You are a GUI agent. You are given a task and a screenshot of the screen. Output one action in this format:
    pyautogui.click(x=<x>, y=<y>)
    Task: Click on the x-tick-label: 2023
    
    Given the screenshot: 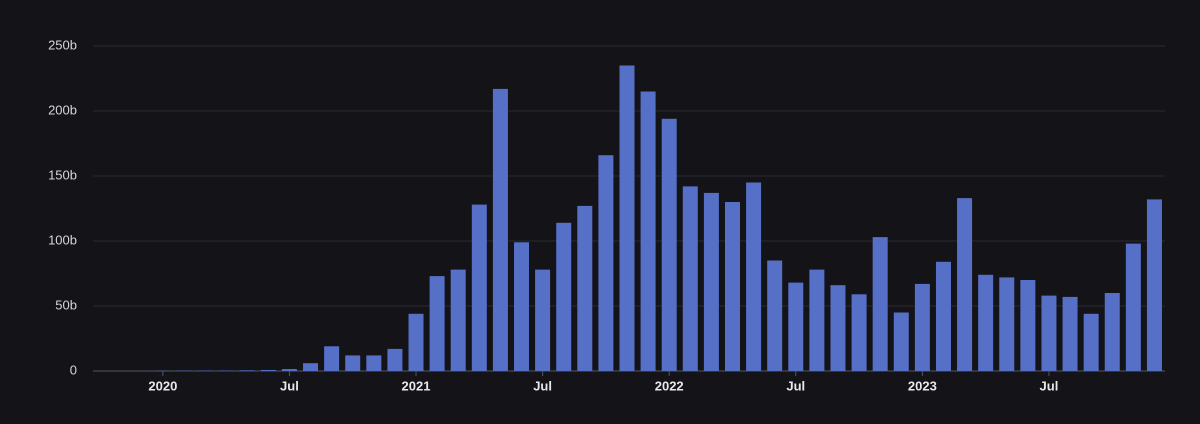 What is the action you would take?
    pyautogui.click(x=922, y=385)
    